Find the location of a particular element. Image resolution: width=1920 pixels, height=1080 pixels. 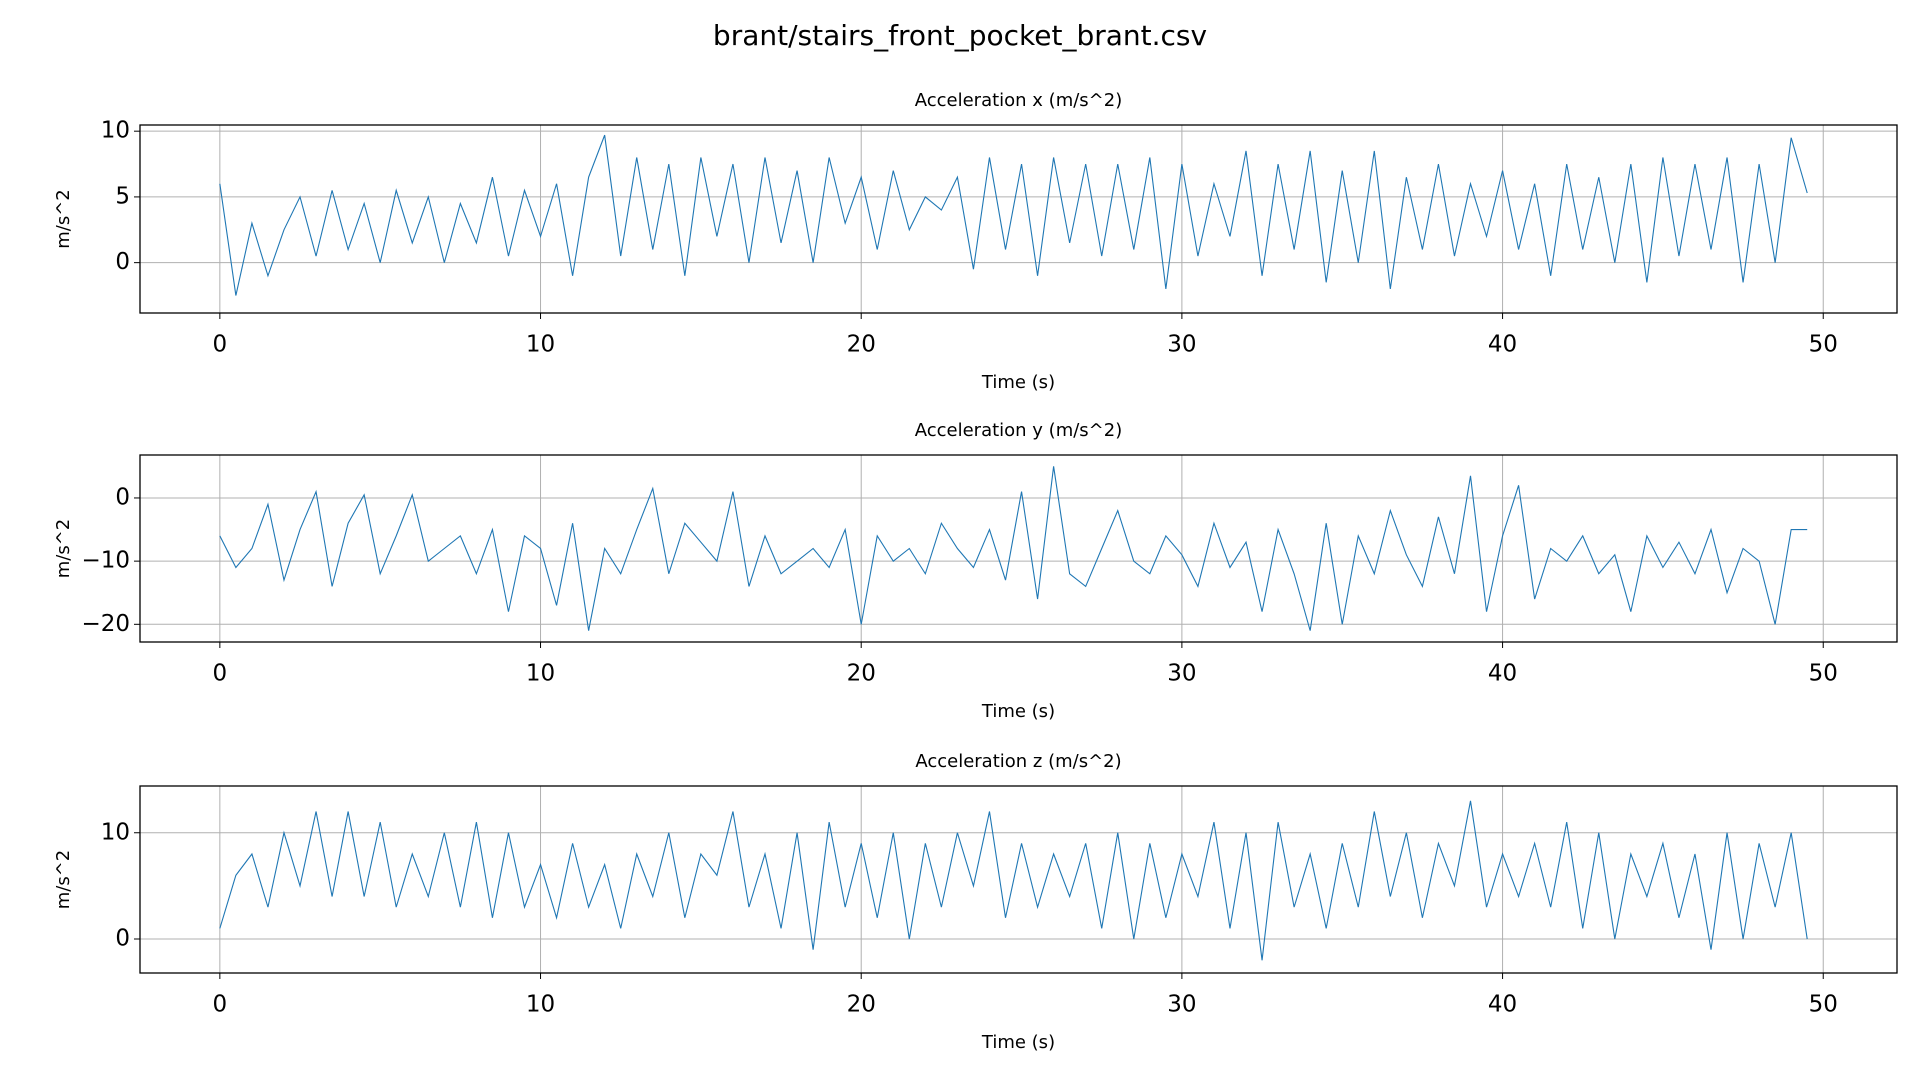

figure-title: brant/stairs_front_pocket_brant.csv is located at coordinates (960, 35).